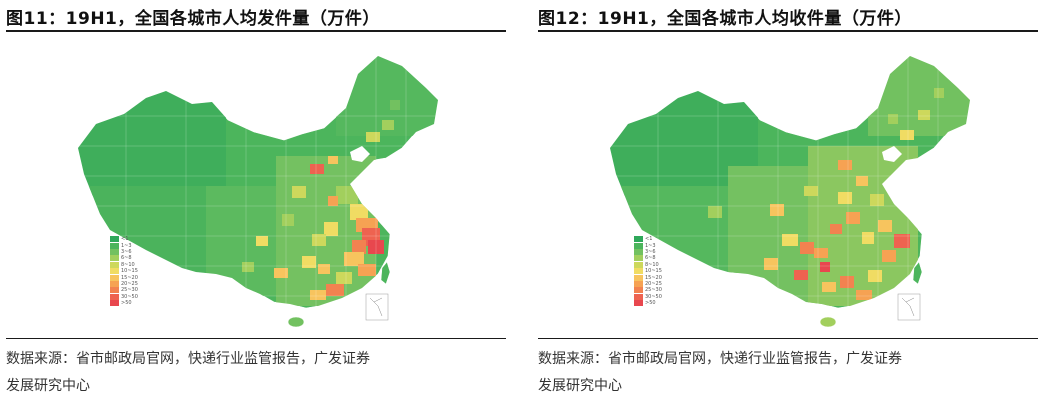 The image size is (1046, 406). What do you see at coordinates (256, 373) in the screenshot?
I see `figure-11-source: 数据来源：省市邮政局官网，快递行业监管报告，广发证券 发展研究中心` at bounding box center [256, 373].